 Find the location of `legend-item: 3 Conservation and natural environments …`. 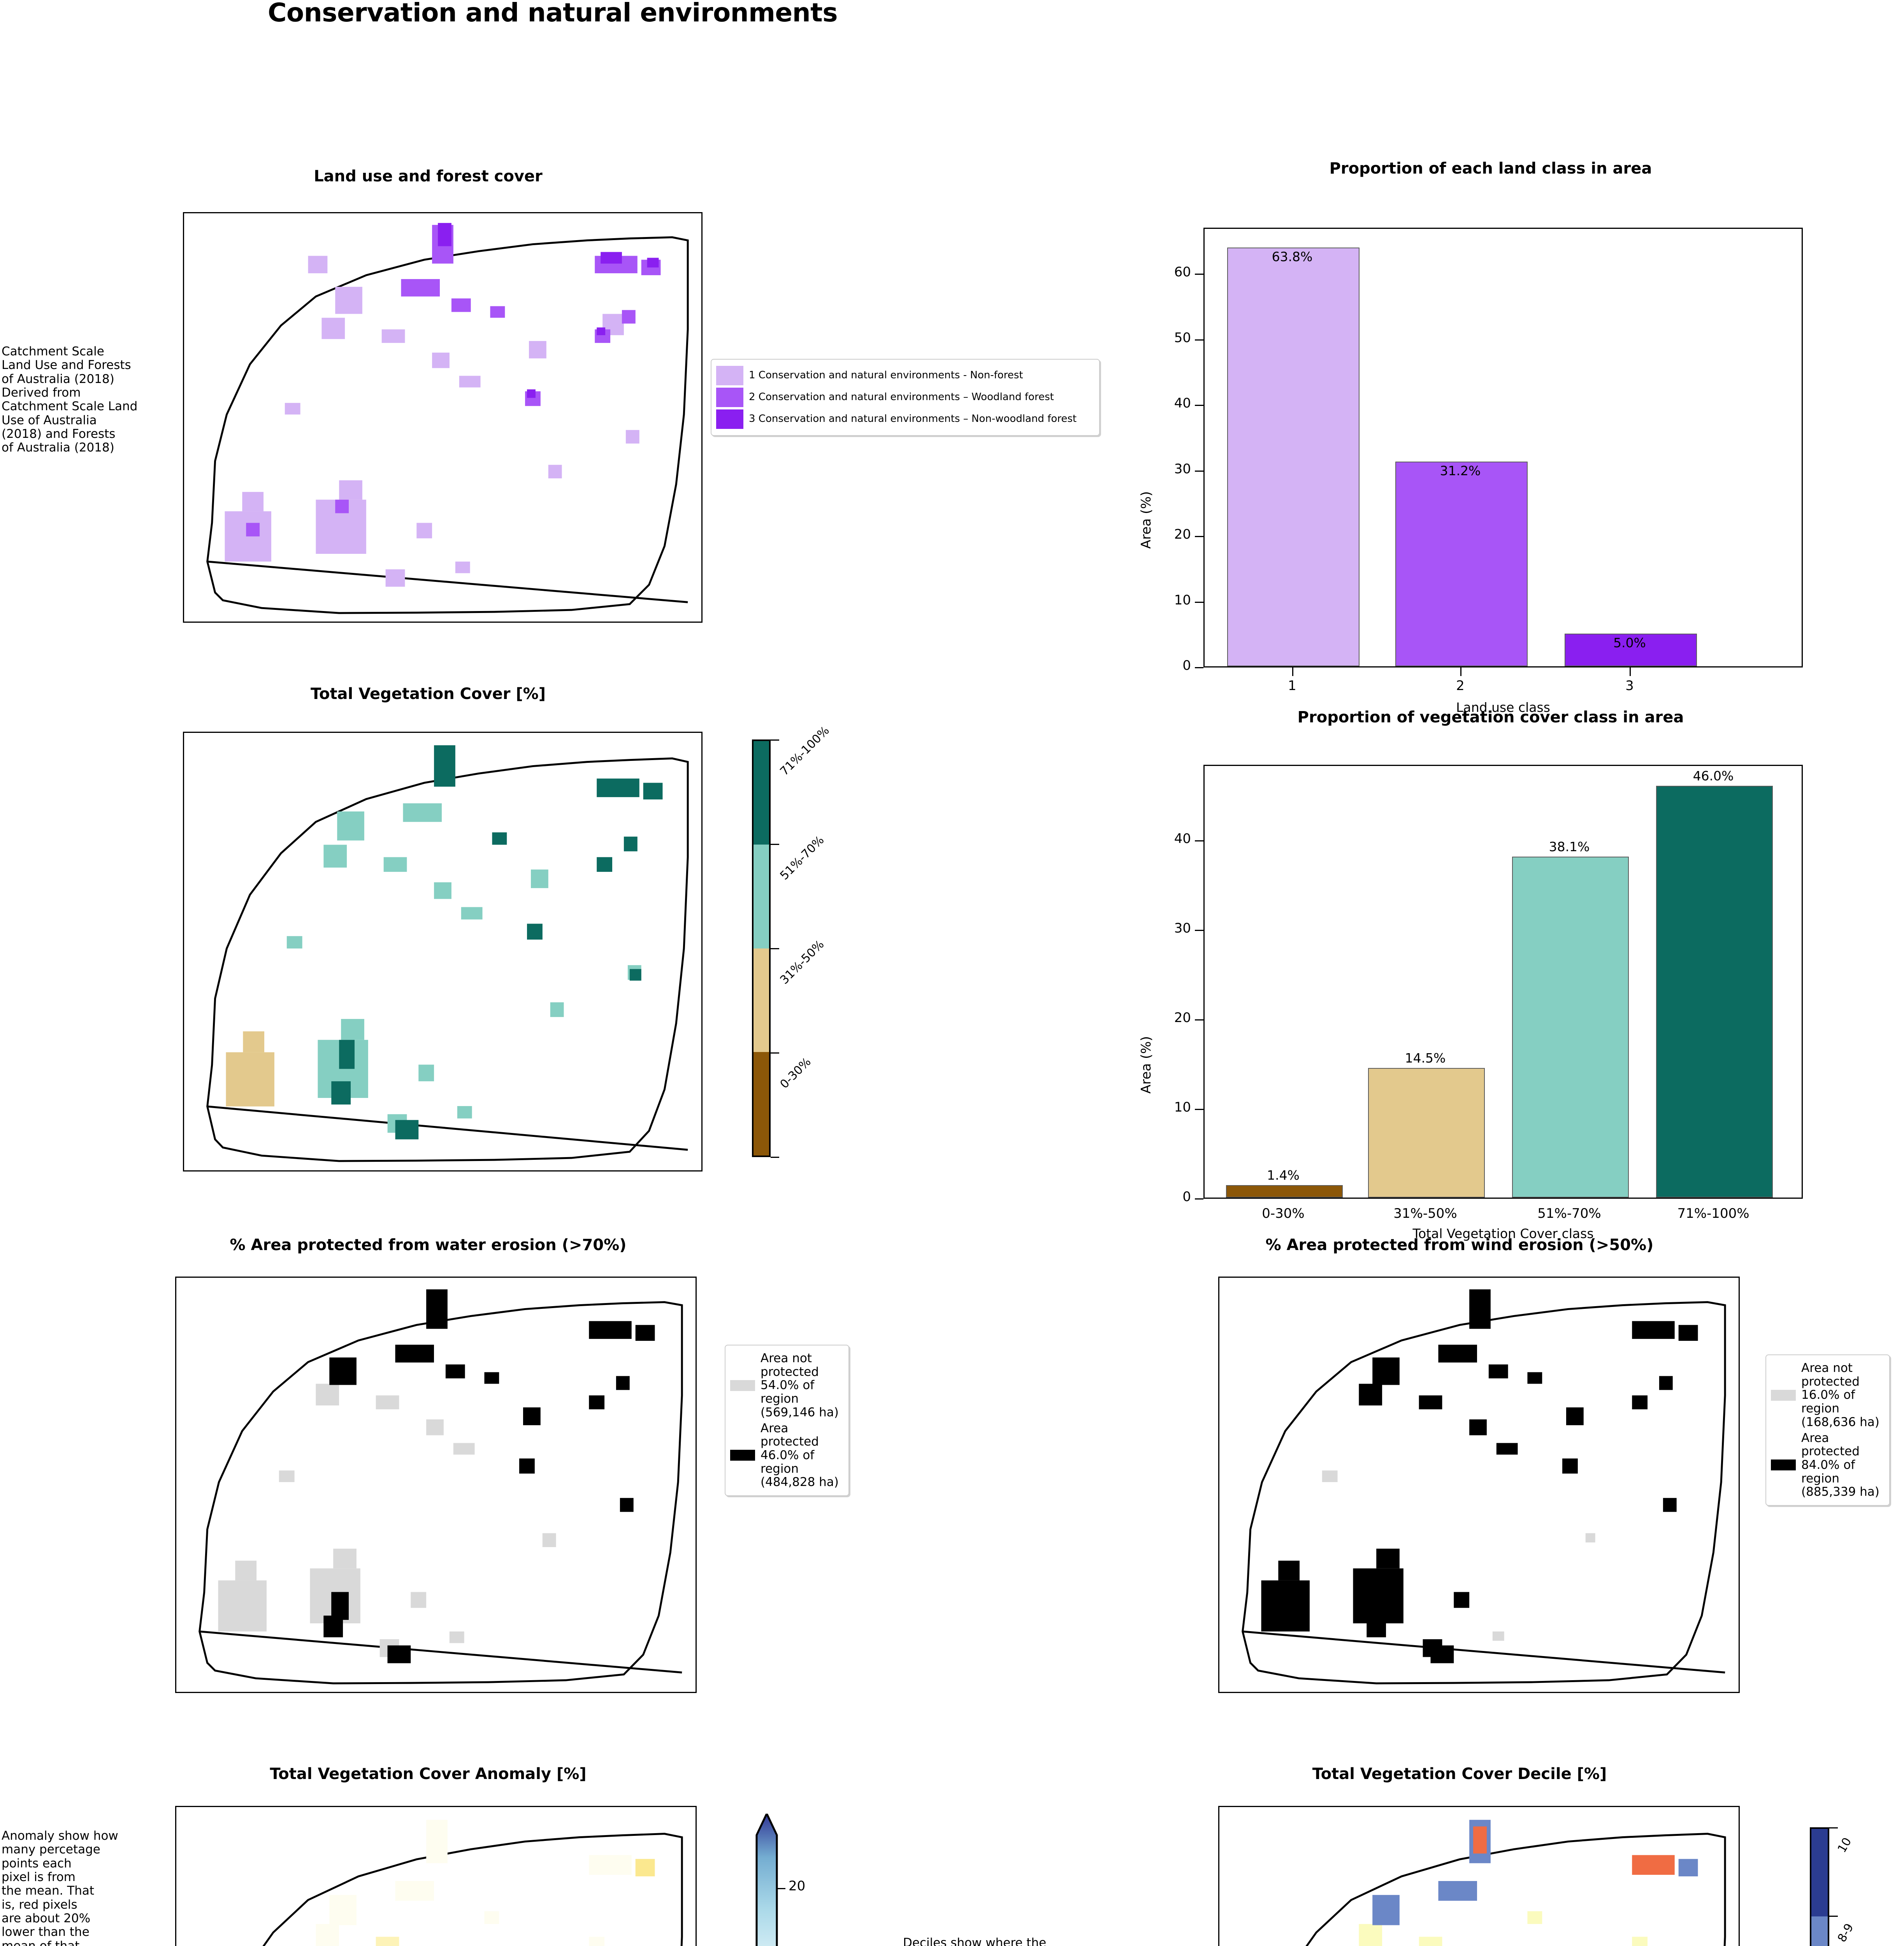

legend-item: 3 Conservation and natural environments … is located at coordinates (905, 419).